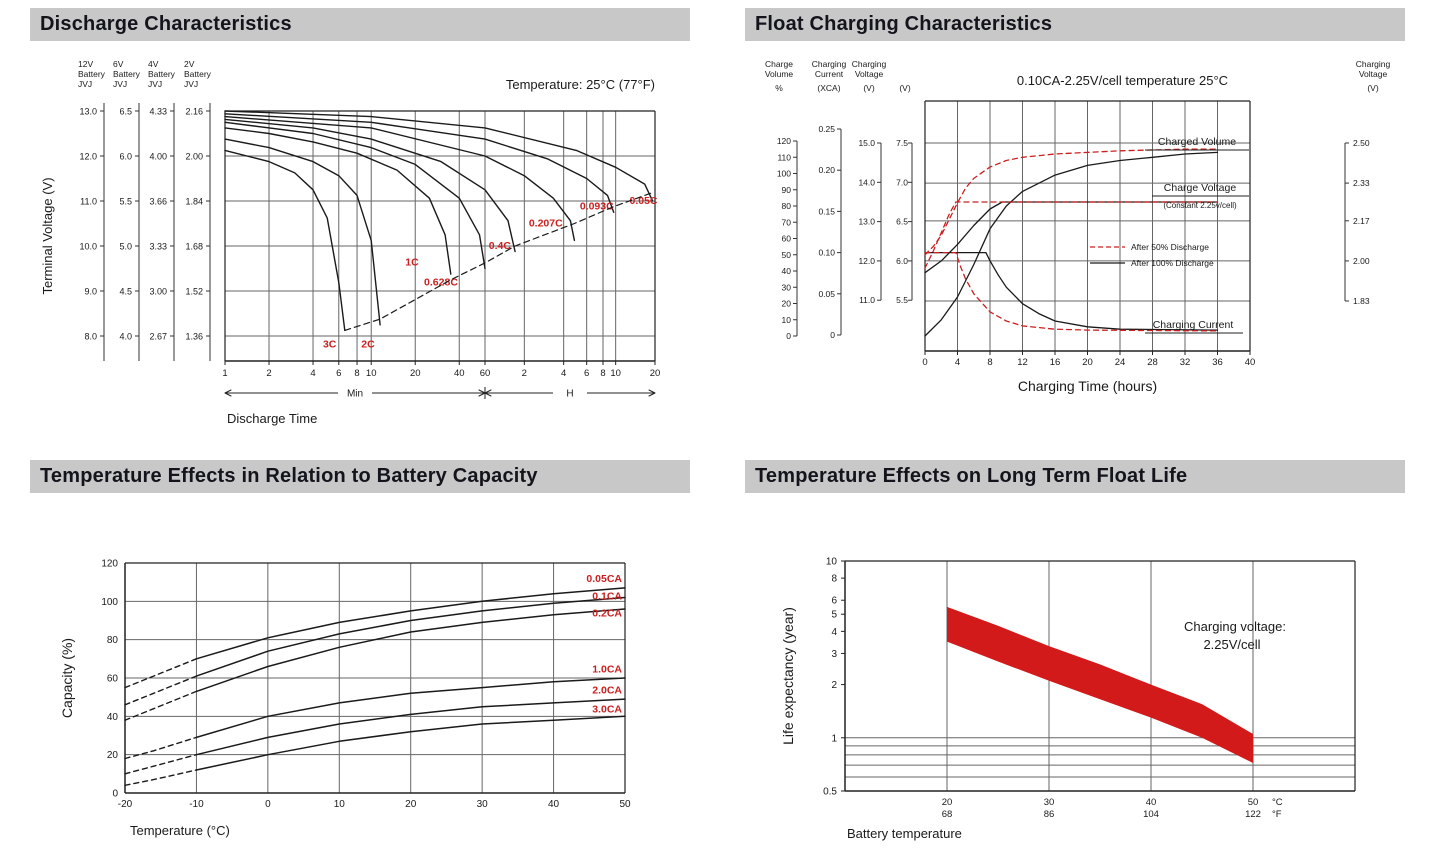  I want to click on y-tick-label: 80, so click(113, 640).